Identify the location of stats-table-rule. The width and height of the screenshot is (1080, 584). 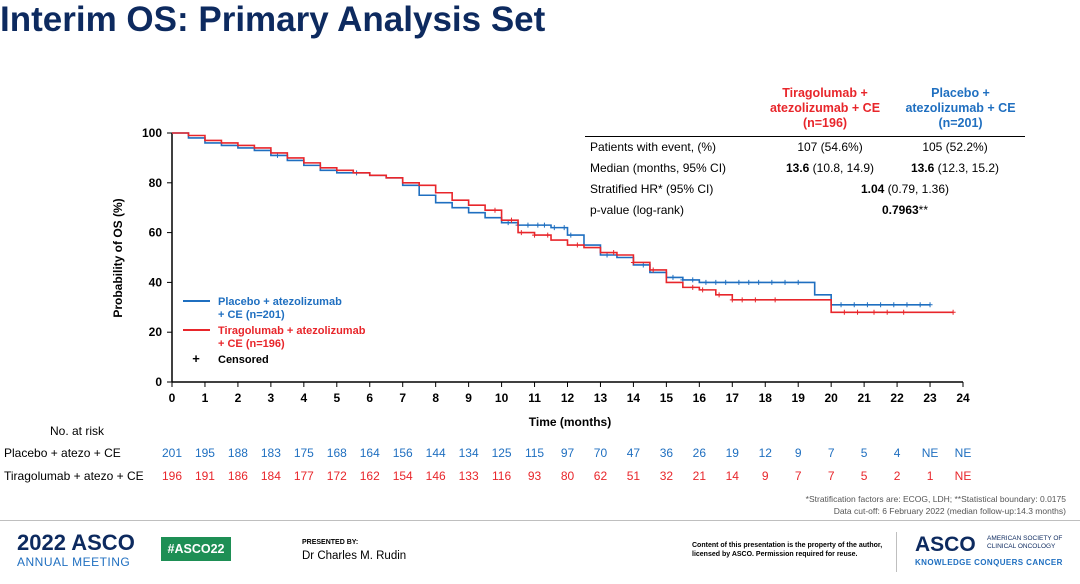
(805, 136).